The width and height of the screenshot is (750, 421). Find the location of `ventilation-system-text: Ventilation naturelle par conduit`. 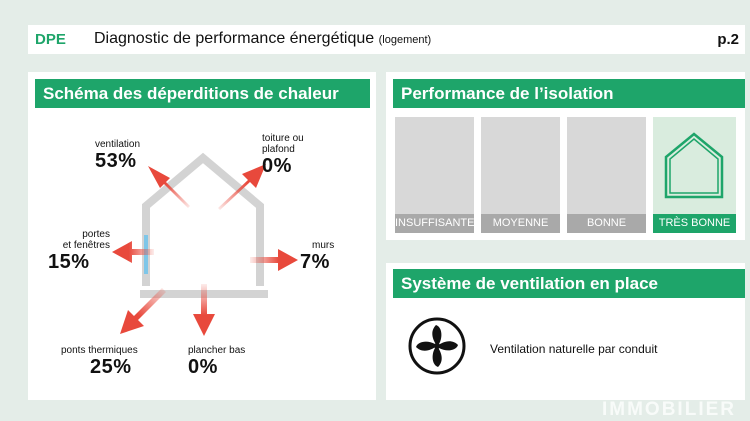

ventilation-system-text: Ventilation naturelle par conduit is located at coordinates (574, 349).